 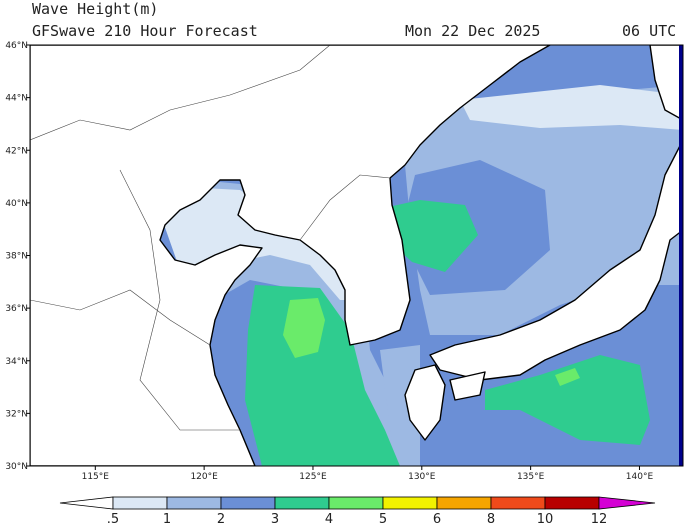 What do you see at coordinates (167, 518) in the screenshot?
I see `colorbar-label: 1` at bounding box center [167, 518].